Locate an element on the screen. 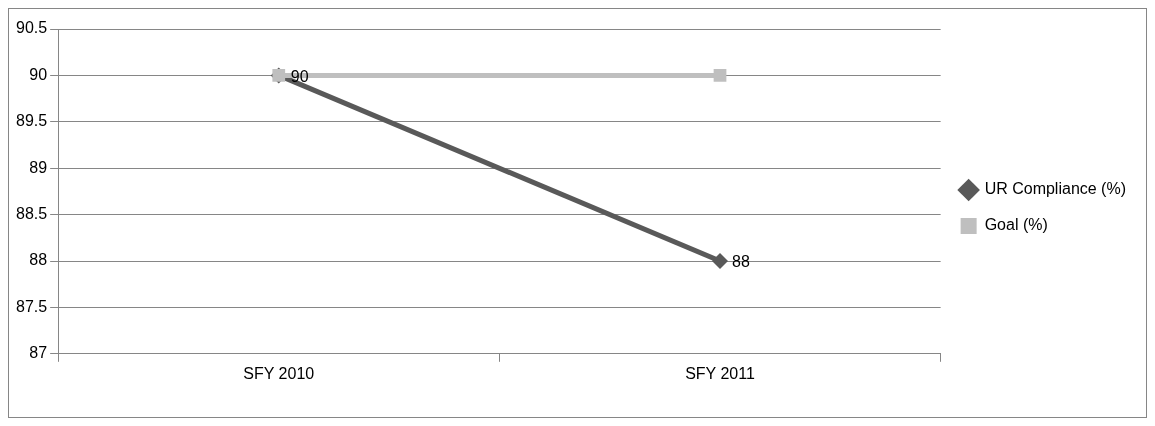 This screenshot has width=1155, height=426. y-tick-label: 90 is located at coordinates (38, 74).